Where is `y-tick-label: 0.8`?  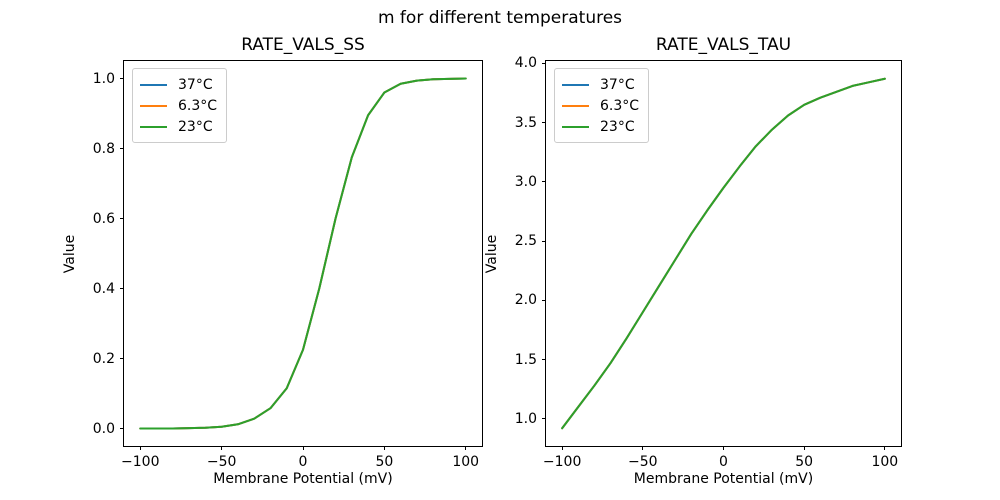 y-tick-label: 0.8 is located at coordinates (103, 148).